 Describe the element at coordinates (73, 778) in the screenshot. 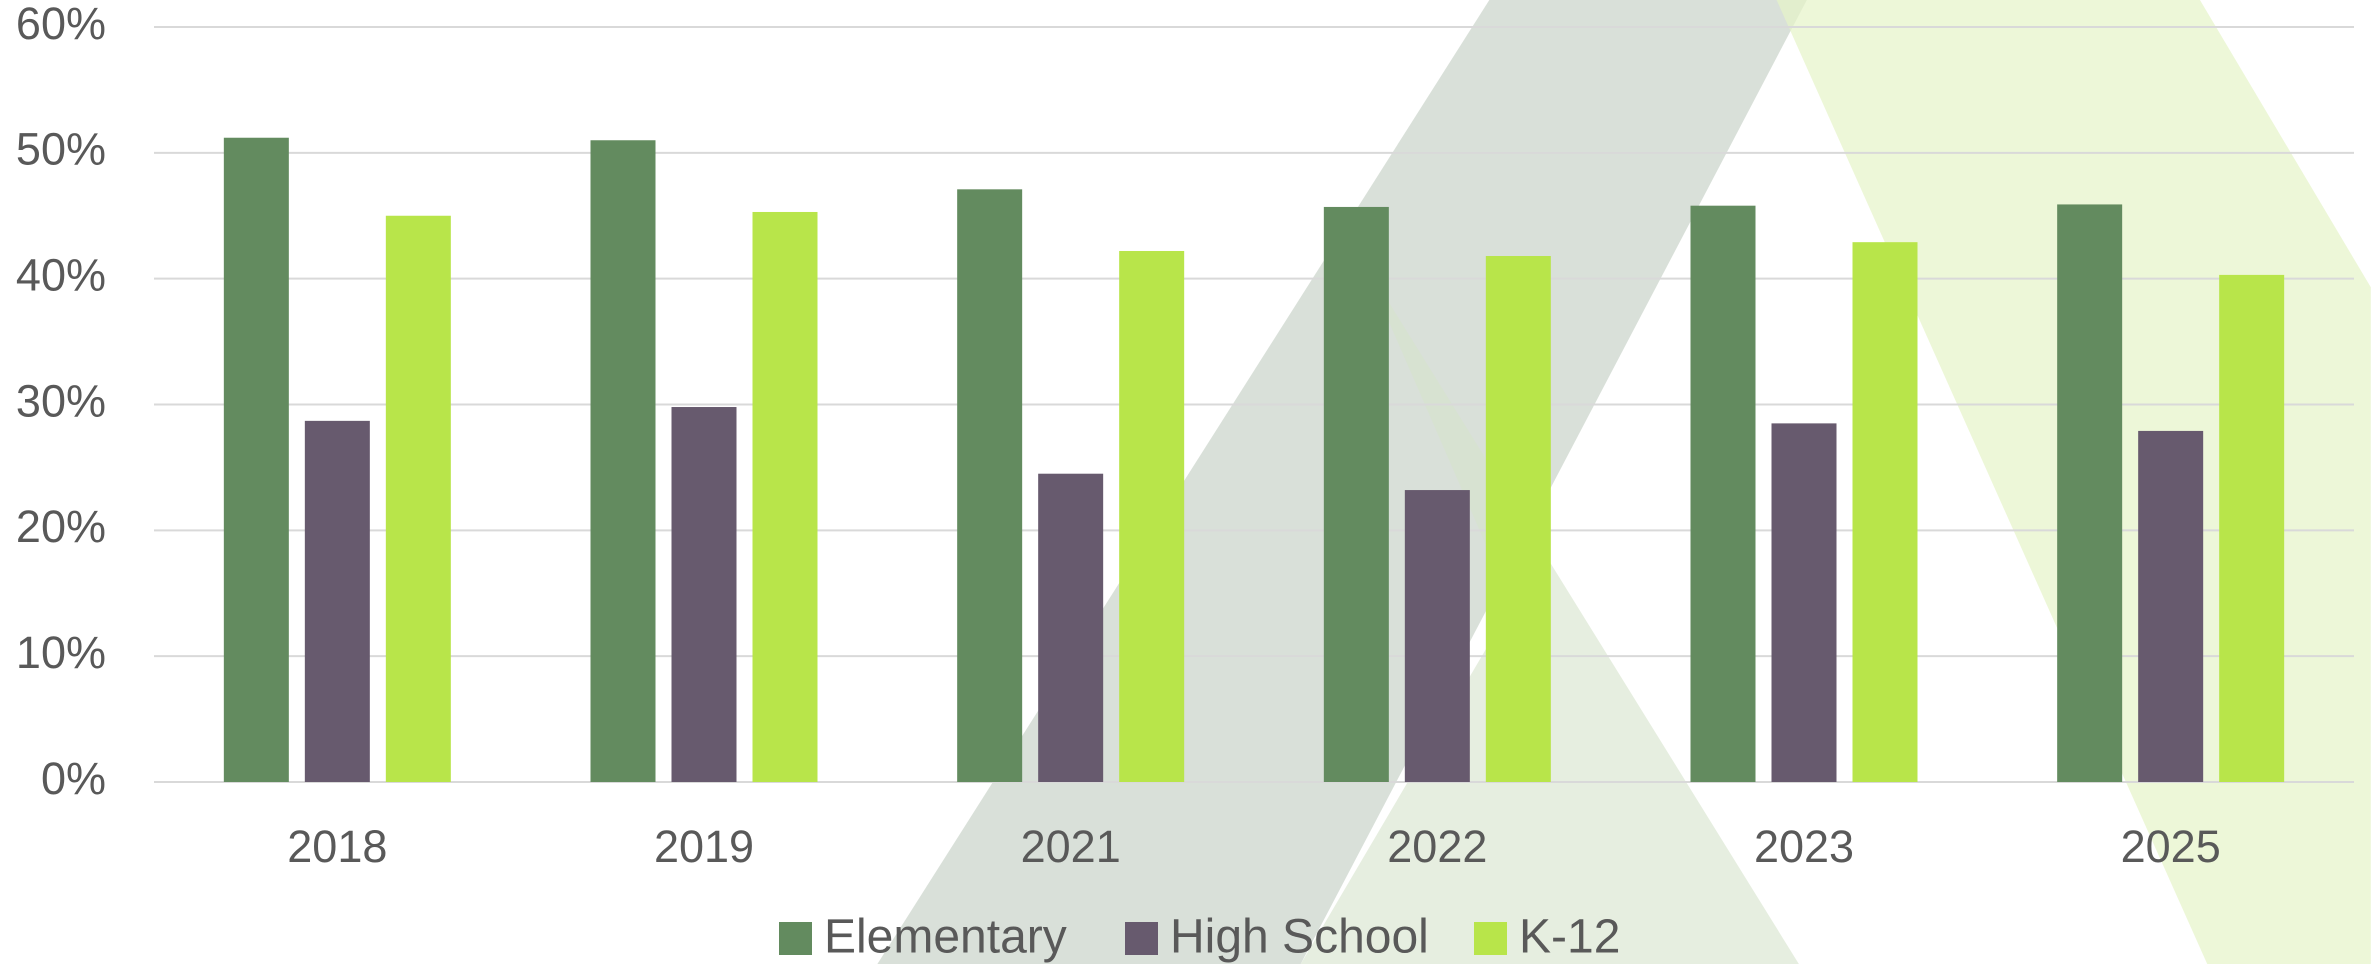

I see `y-tick-label: 0%` at that location.